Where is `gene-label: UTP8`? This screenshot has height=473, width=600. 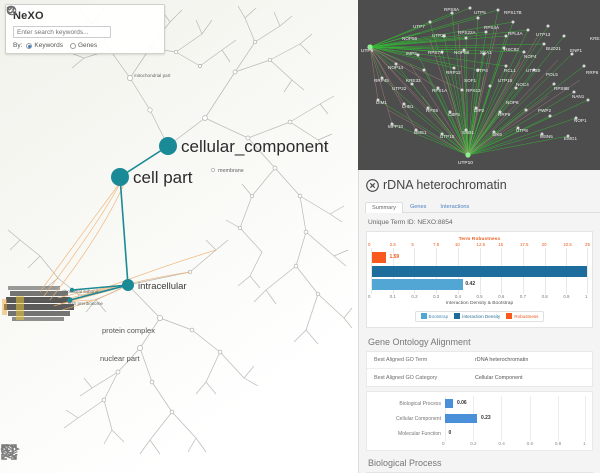 gene-label: UTP8 is located at coordinates (522, 130).